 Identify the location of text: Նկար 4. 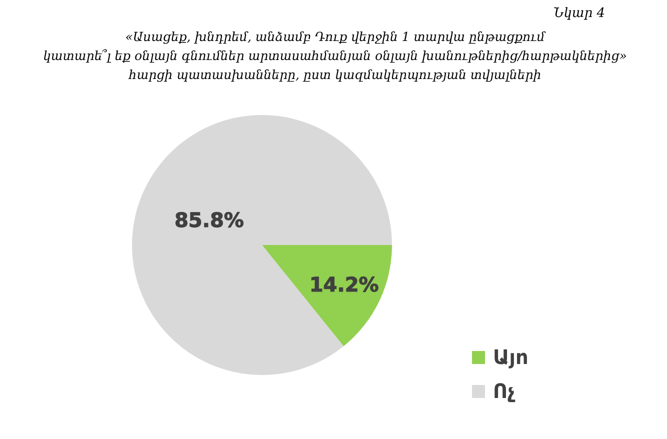
(579, 13).